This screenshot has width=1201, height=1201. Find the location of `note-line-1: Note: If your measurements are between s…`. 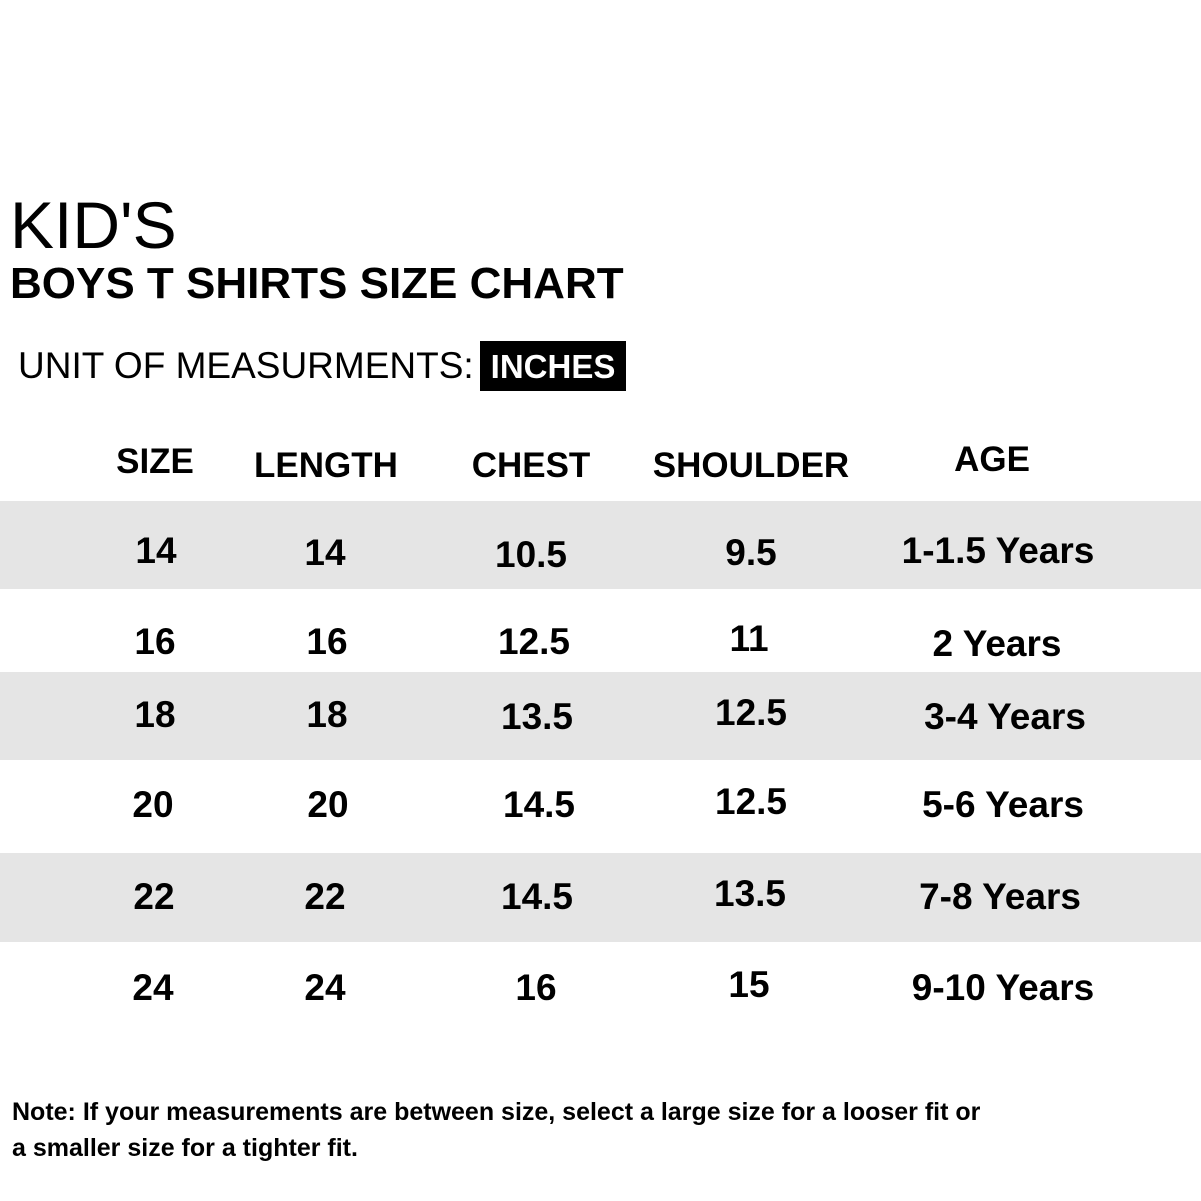

note-line-1: Note: If your measurements are between s… is located at coordinates (496, 1112).